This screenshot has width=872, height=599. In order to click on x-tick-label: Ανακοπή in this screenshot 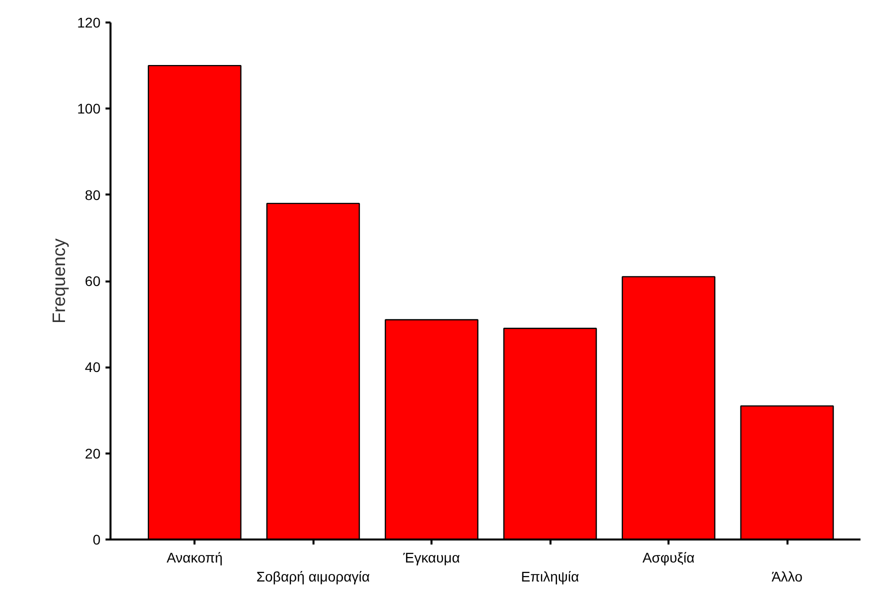, I will do `click(194, 558)`.